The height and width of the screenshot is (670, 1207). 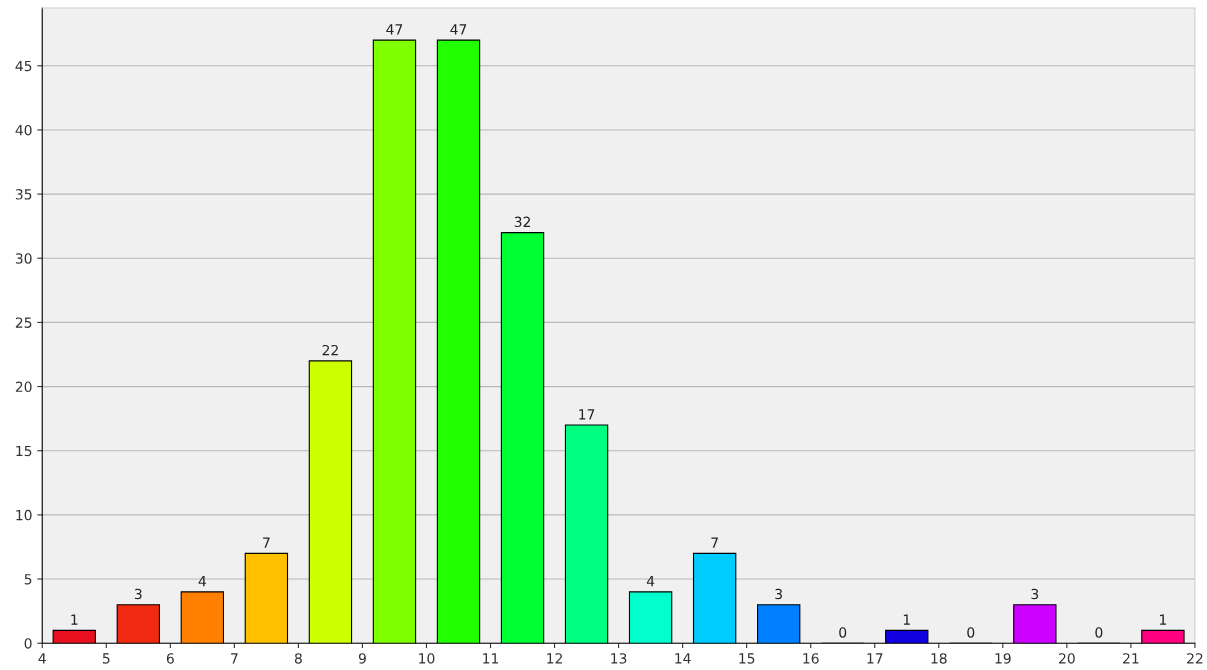 I want to click on x-tick-label: 16, so click(x=811, y=658).